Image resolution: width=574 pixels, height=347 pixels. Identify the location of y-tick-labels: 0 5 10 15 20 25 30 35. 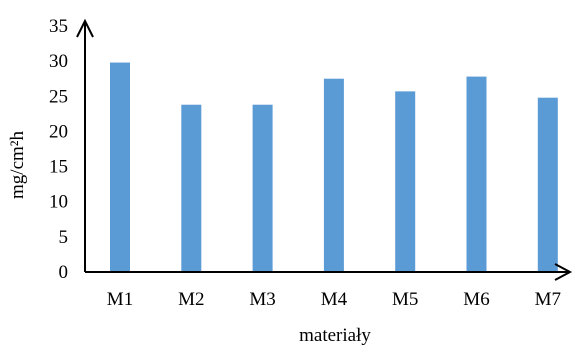
(58, 149).